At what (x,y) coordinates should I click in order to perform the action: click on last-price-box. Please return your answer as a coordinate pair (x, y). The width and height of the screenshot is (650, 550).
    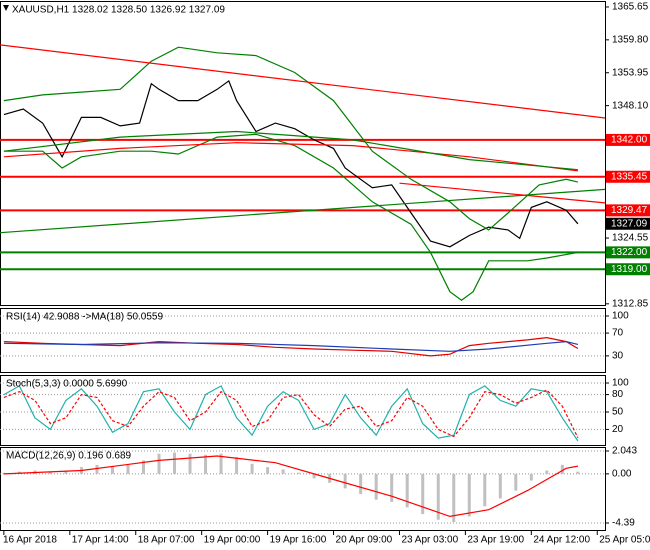
    Looking at the image, I should click on (628, 223).